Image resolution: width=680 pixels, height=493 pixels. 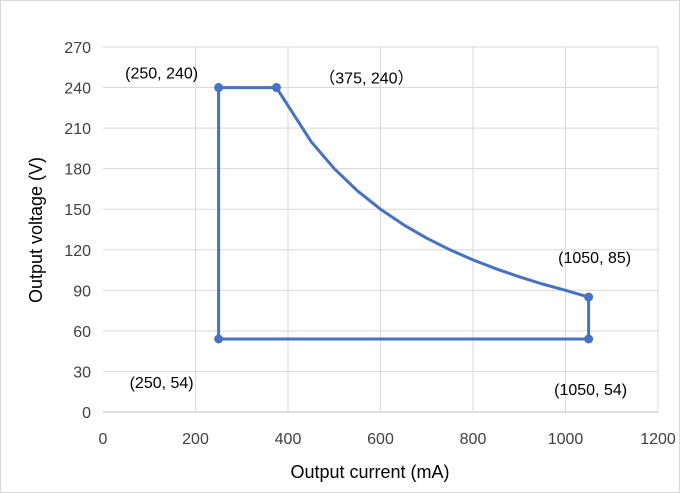 I want to click on y-tick-label: 240, so click(x=77, y=89).